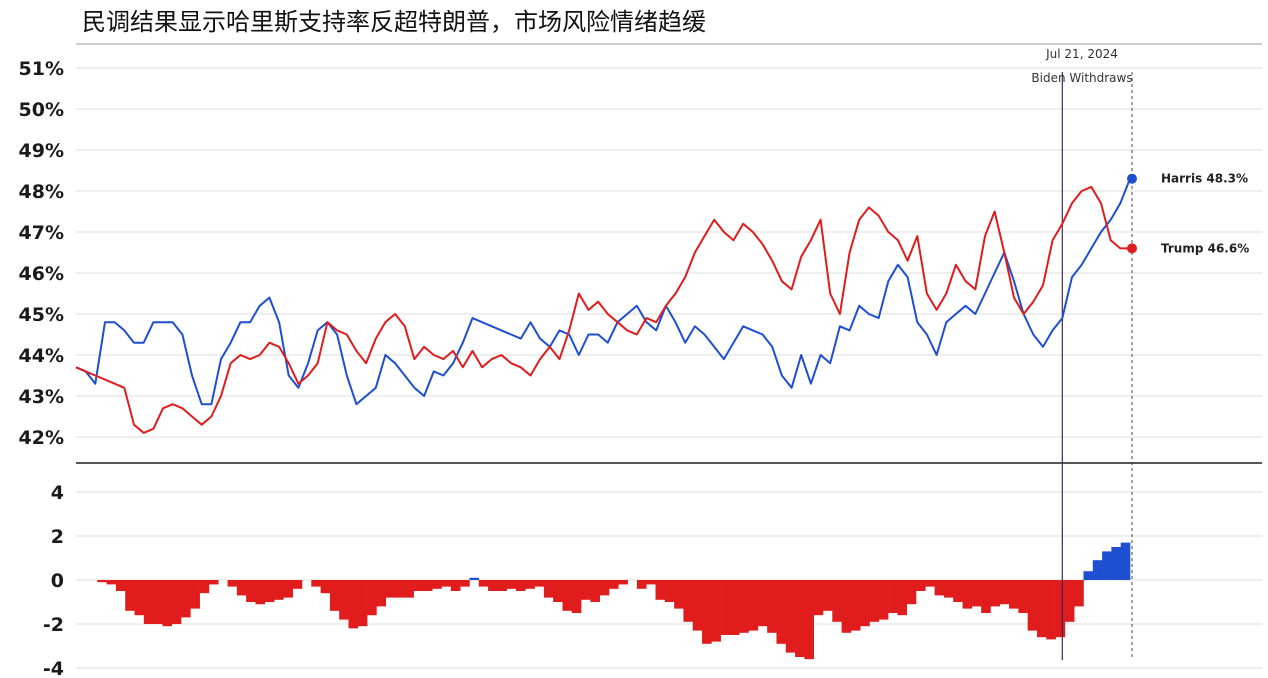 Image resolution: width=1268 pixels, height=678 pixels. I want to click on y-tick-label: 0, so click(57, 581).